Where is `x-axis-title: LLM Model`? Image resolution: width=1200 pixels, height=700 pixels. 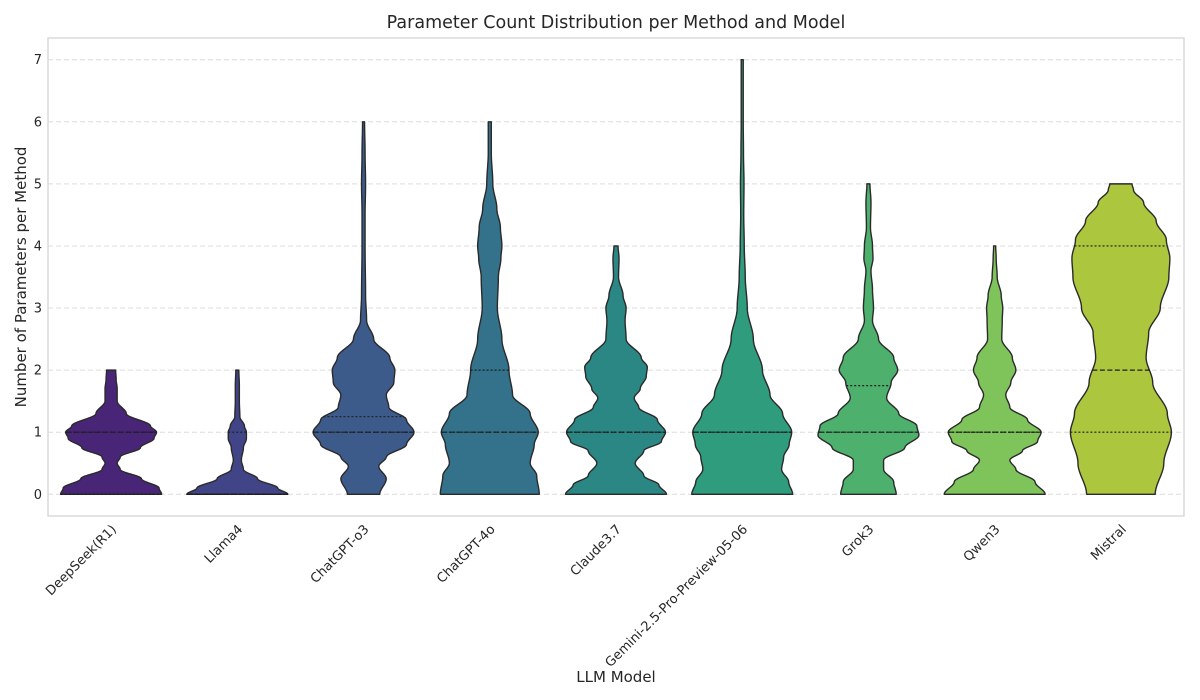 x-axis-title: LLM Model is located at coordinates (615, 677).